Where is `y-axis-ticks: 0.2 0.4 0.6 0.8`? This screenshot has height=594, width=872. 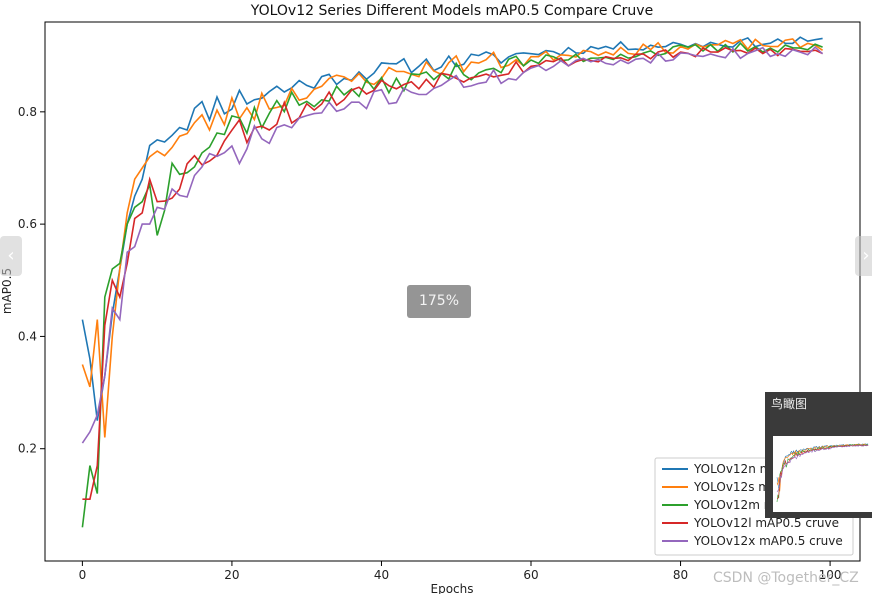 y-axis-ticks: 0.2 0.4 0.6 0.8 is located at coordinates (31, 280).